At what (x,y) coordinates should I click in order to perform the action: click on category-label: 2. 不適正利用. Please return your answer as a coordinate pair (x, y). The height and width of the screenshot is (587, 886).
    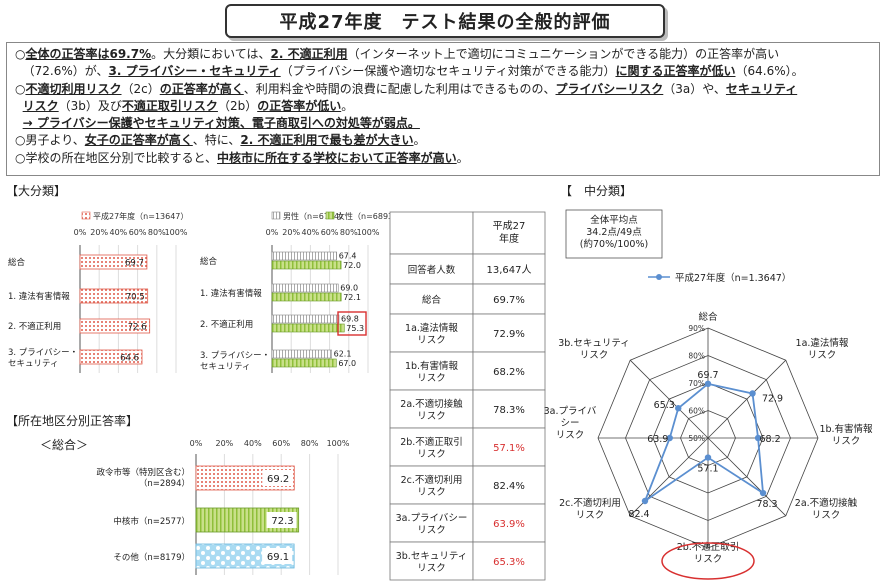
    Looking at the image, I should click on (34, 326).